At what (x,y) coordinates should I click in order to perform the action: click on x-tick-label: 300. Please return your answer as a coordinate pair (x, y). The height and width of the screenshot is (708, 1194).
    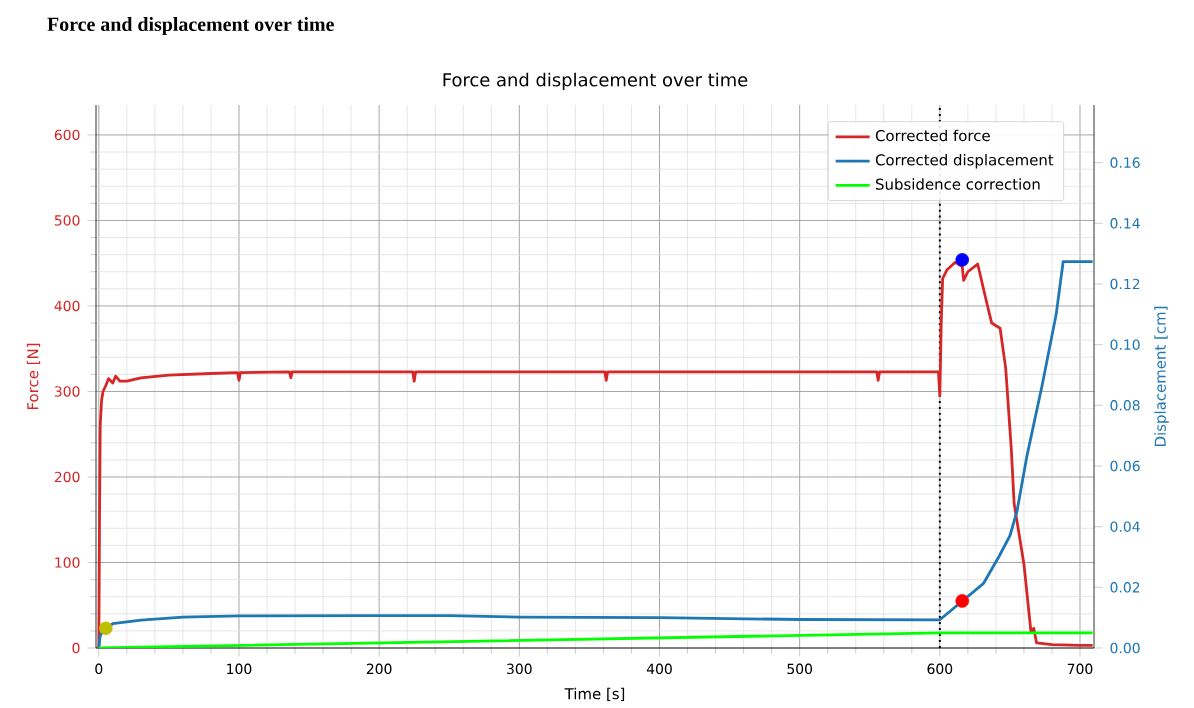
    Looking at the image, I should click on (519, 669).